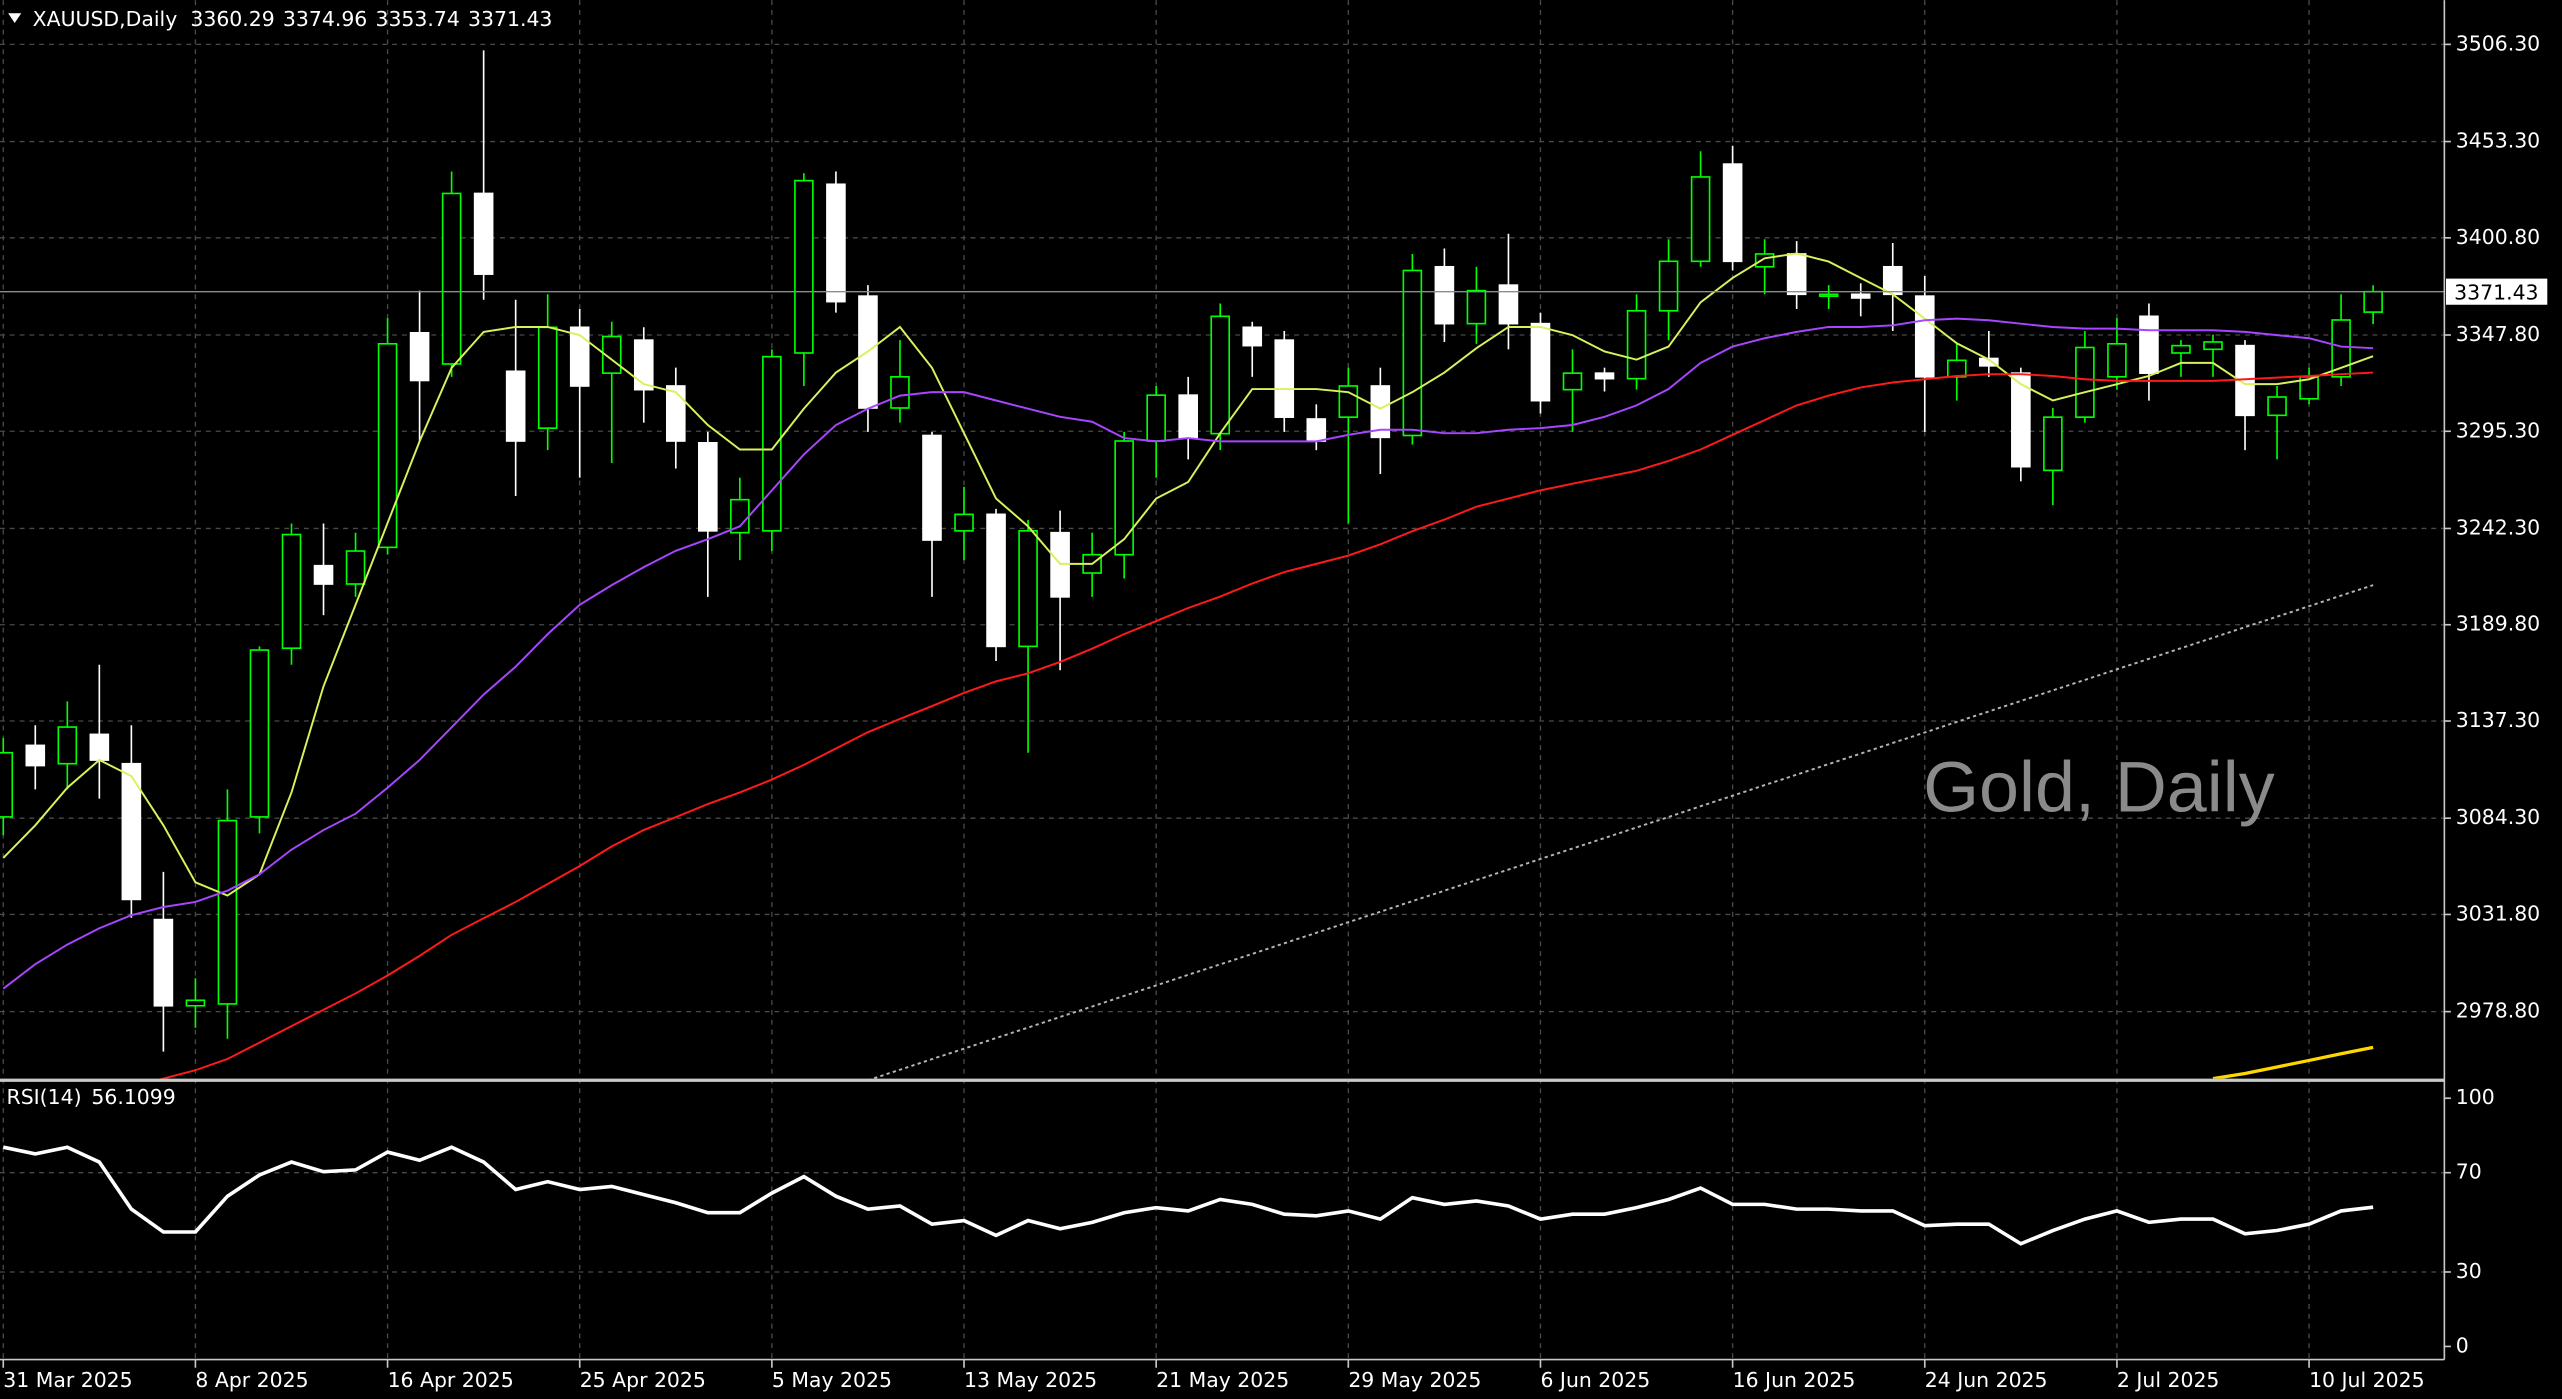  I want to click on y-tick-label: 3084.30, so click(2498, 817).